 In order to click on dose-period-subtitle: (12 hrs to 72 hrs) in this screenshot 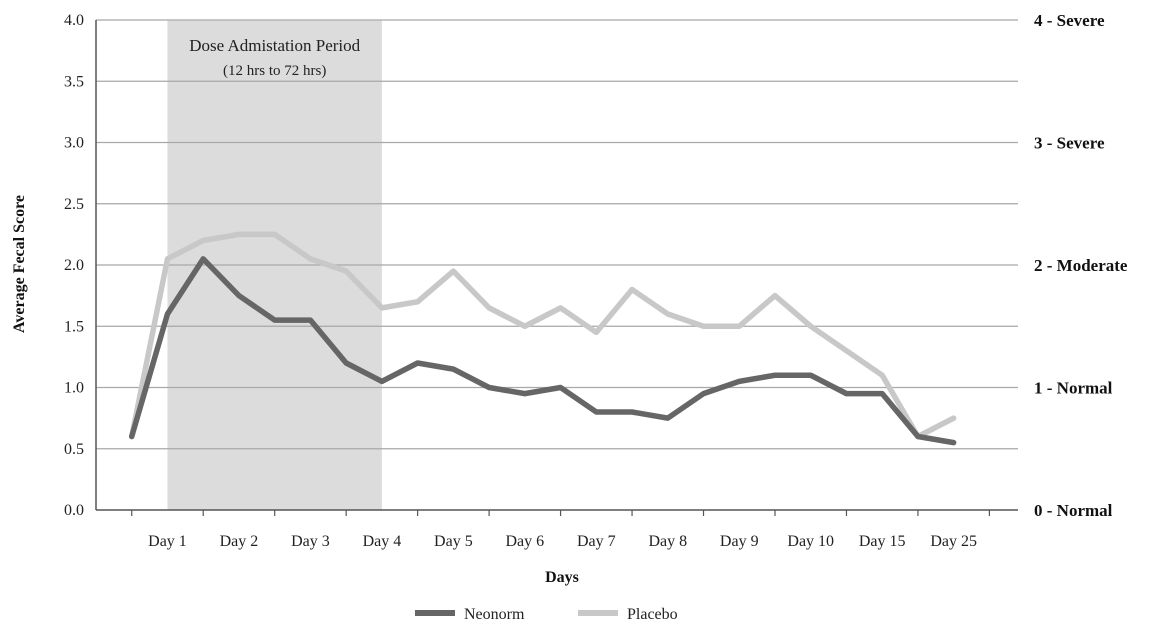, I will do `click(274, 71)`.